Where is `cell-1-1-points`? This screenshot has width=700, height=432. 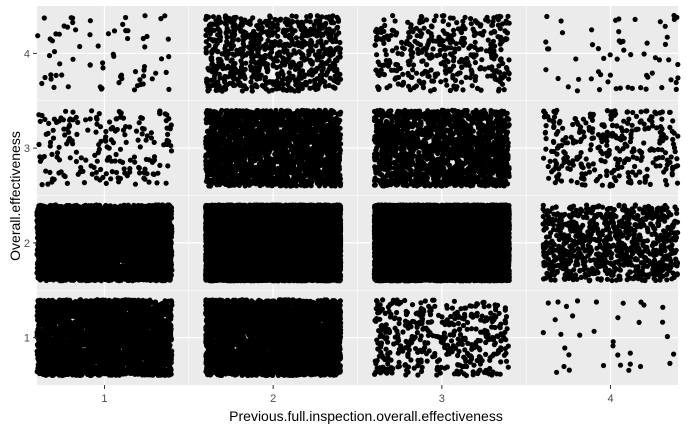 cell-1-1-points is located at coordinates (105, 337).